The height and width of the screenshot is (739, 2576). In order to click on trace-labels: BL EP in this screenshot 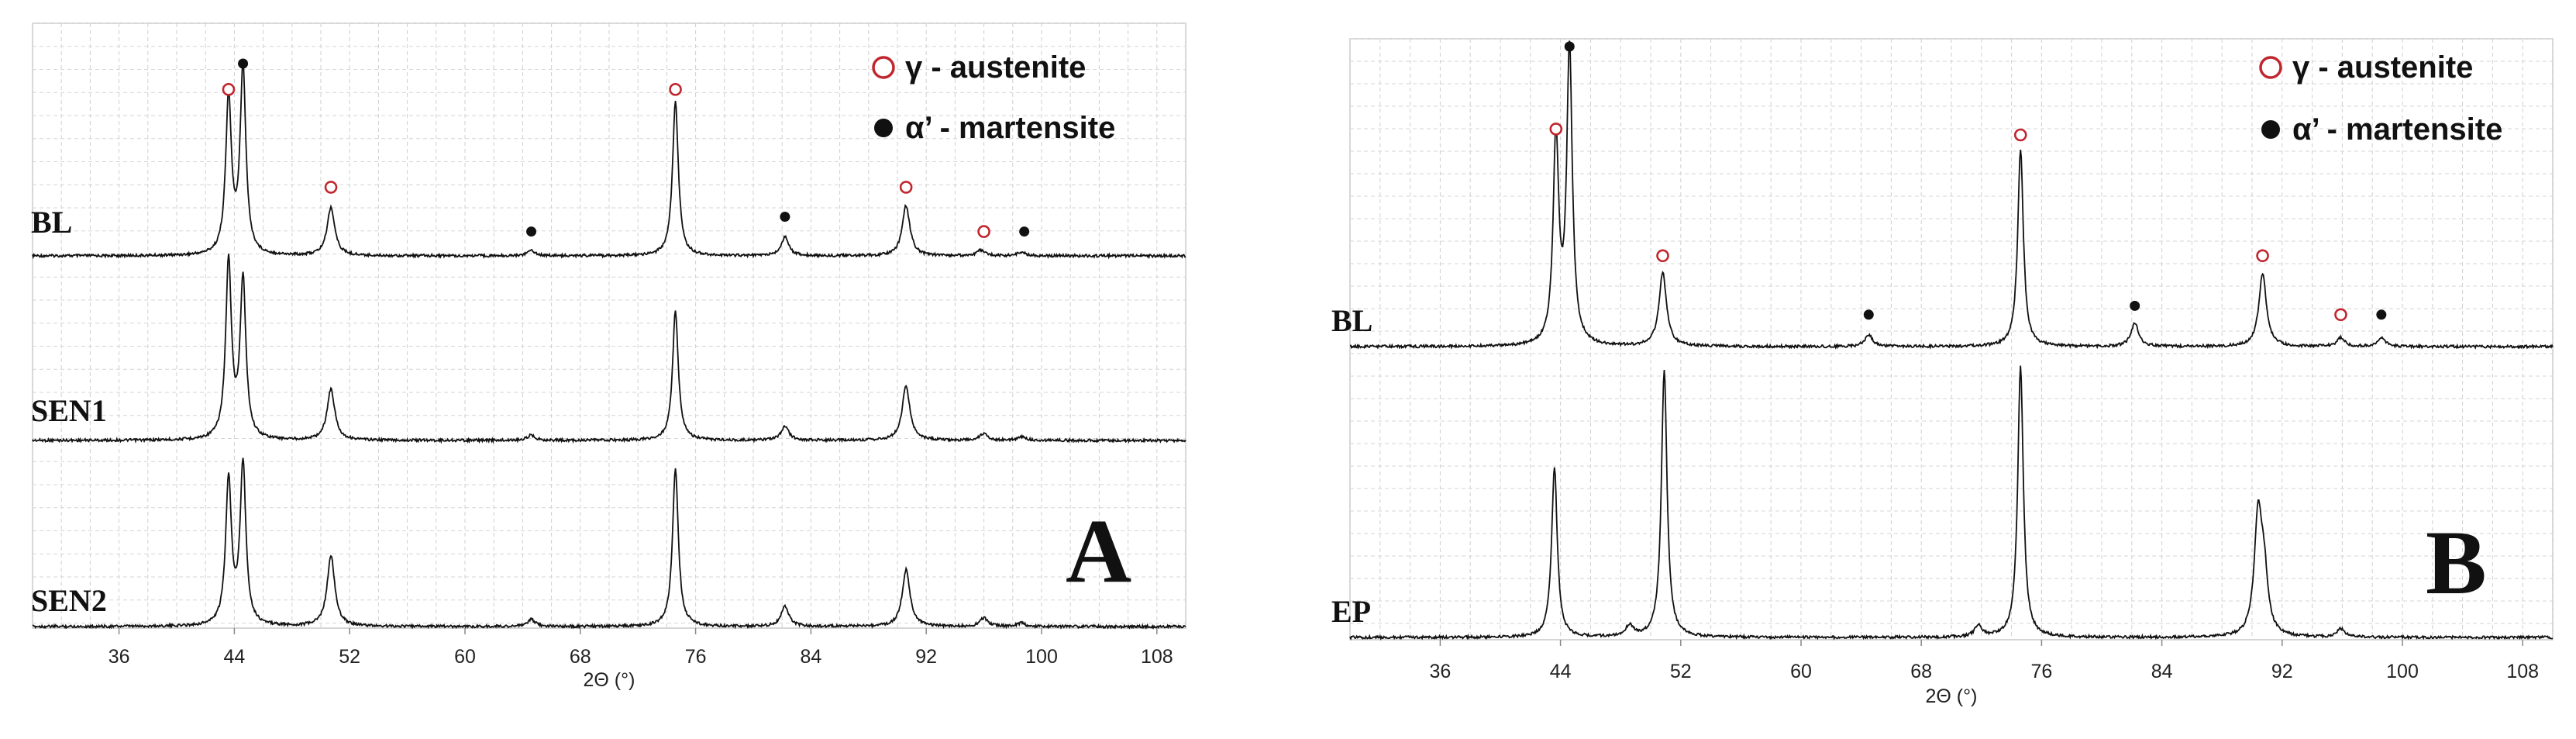, I will do `click(1351, 466)`.